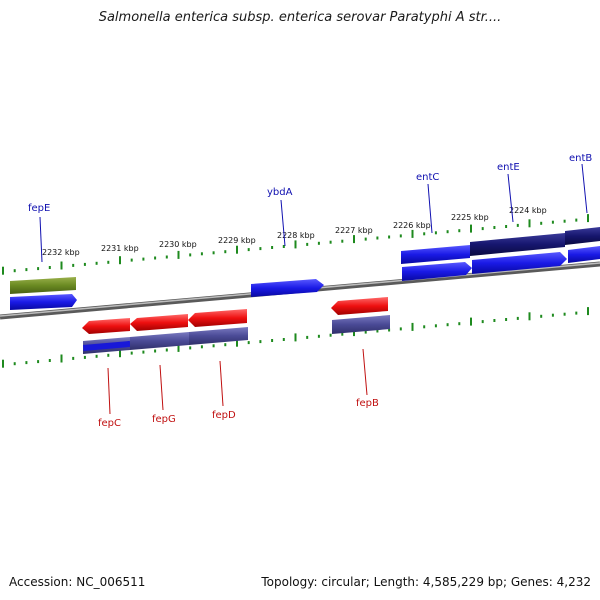 The height and width of the screenshot is (600, 600). Describe the element at coordinates (159, 341) in the screenshot. I see `gene-arrow-fepG-cds` at that location.